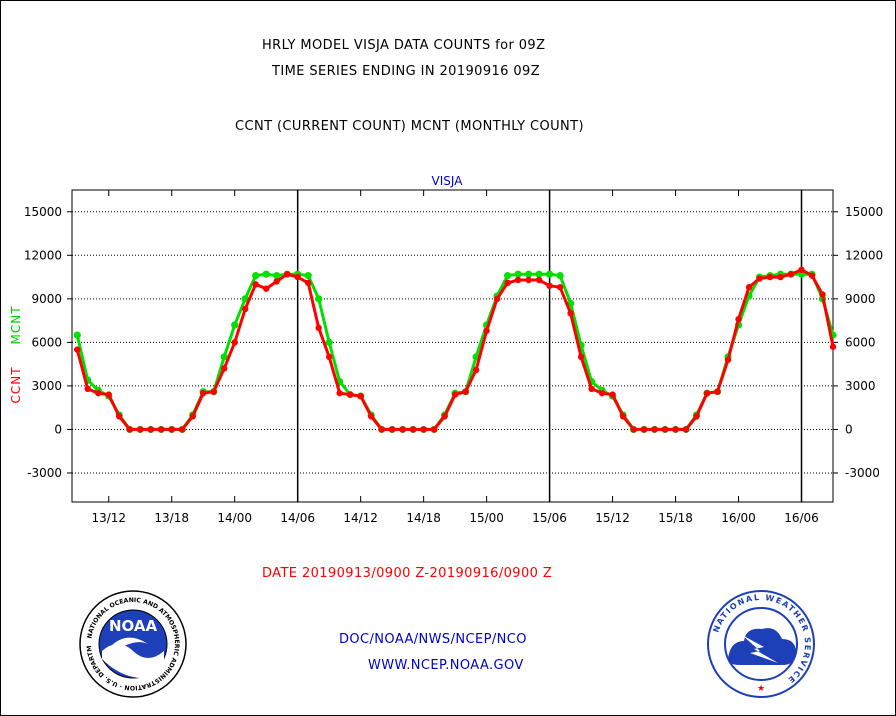  Describe the element at coordinates (171, 518) in the screenshot. I see `x-tick-label: 13/18` at that location.